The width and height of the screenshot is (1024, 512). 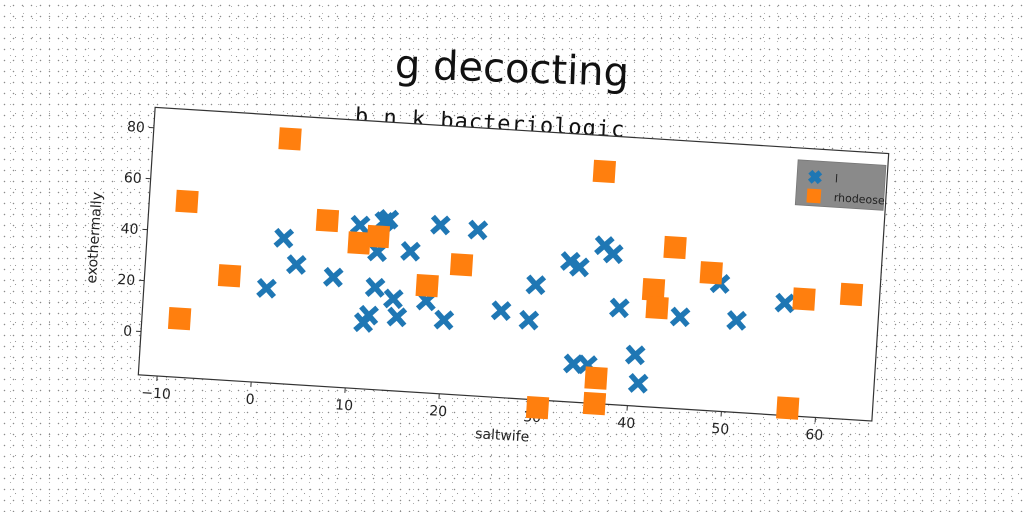 I want to click on legend-label: rhodeose, so click(x=859, y=199).